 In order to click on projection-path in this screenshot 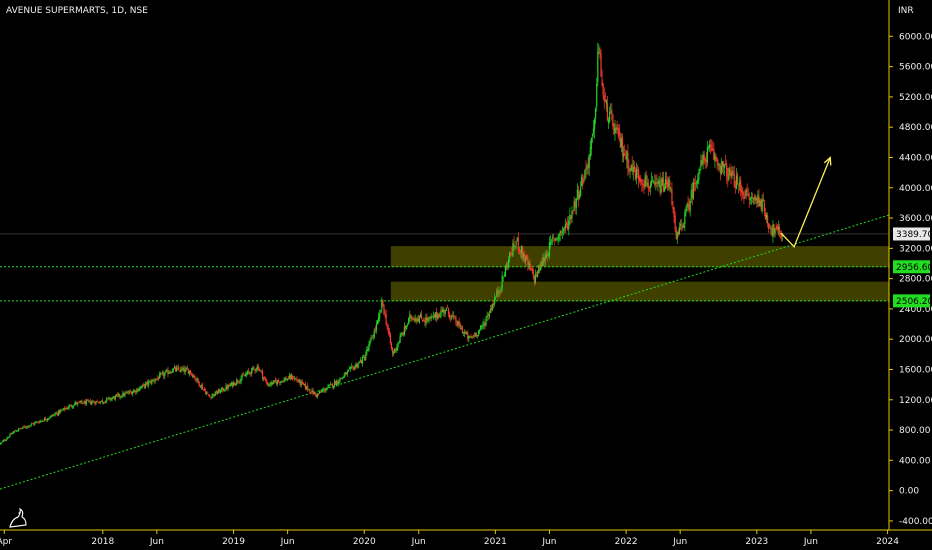, I will do `click(805, 203)`.